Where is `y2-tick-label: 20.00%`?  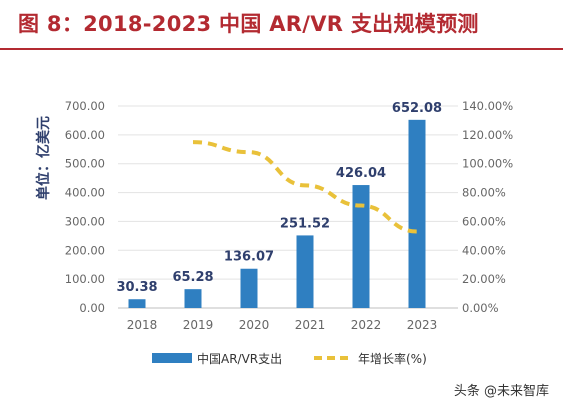 y2-tick-label: 20.00% is located at coordinates (484, 279).